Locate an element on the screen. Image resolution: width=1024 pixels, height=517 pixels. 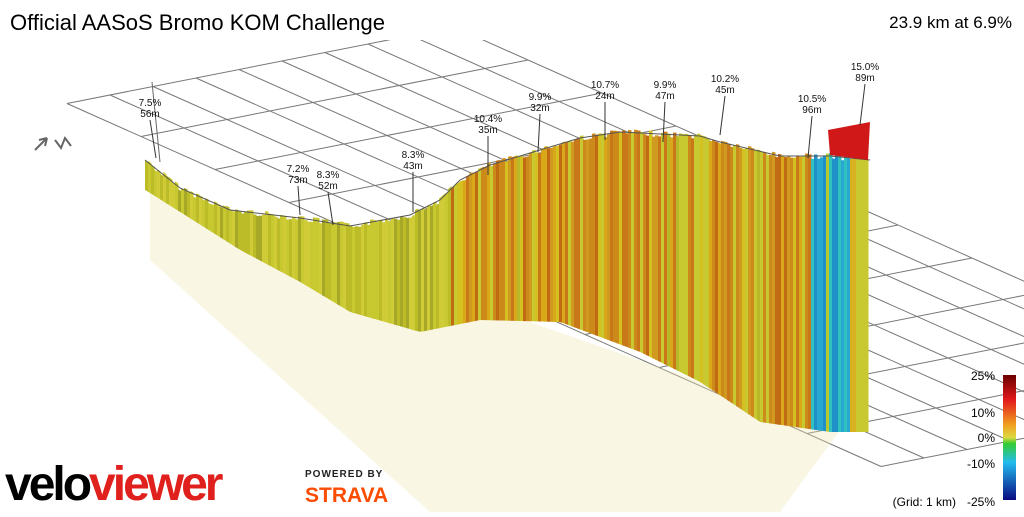
annotation-length: 96m is located at coordinates (811, 110).